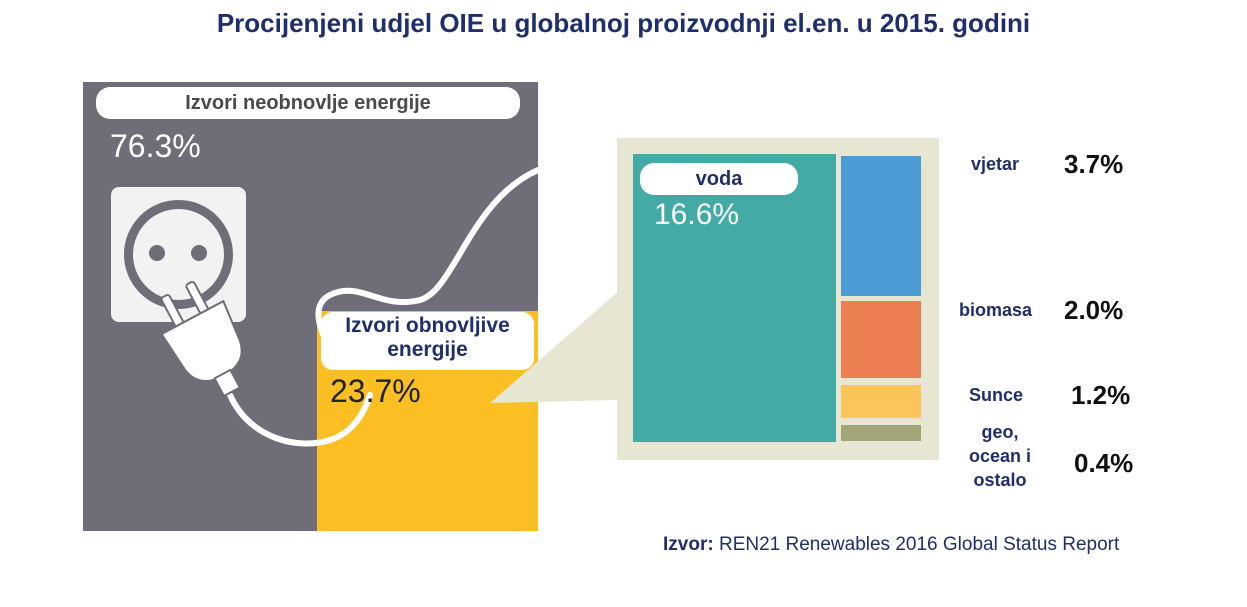 The height and width of the screenshot is (607, 1247). What do you see at coordinates (881, 401) in the screenshot?
I see `tile-sunce` at bounding box center [881, 401].